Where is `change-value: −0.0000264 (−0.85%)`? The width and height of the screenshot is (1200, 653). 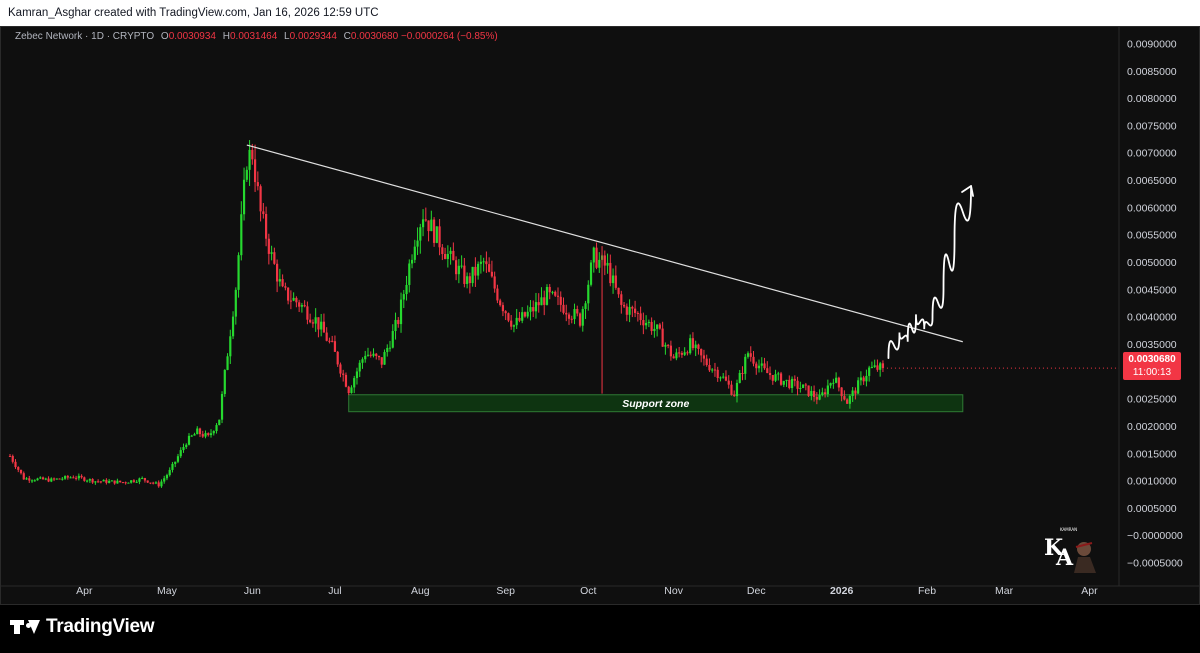 change-value: −0.0000264 (−0.85%) is located at coordinates (449, 36).